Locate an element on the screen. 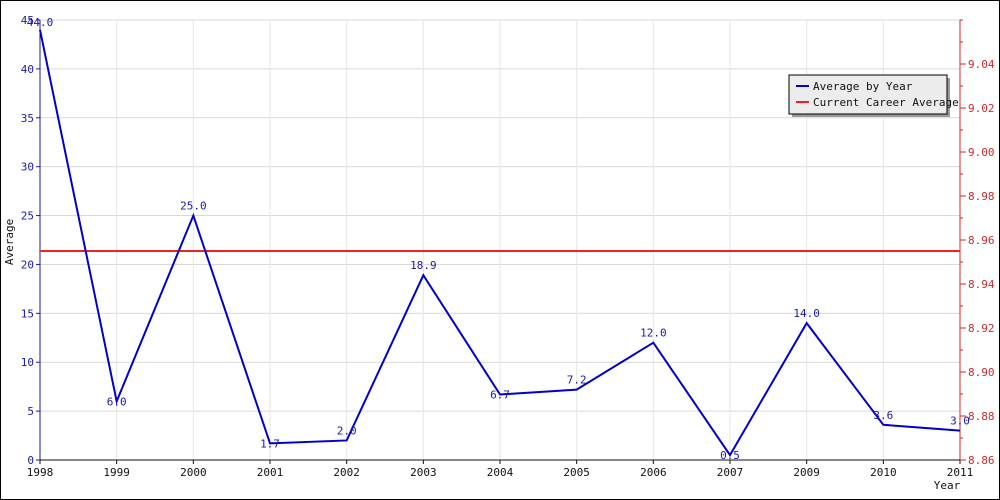 This screenshot has width=1000, height=500. y-tick-label: 15 is located at coordinates (27, 313).